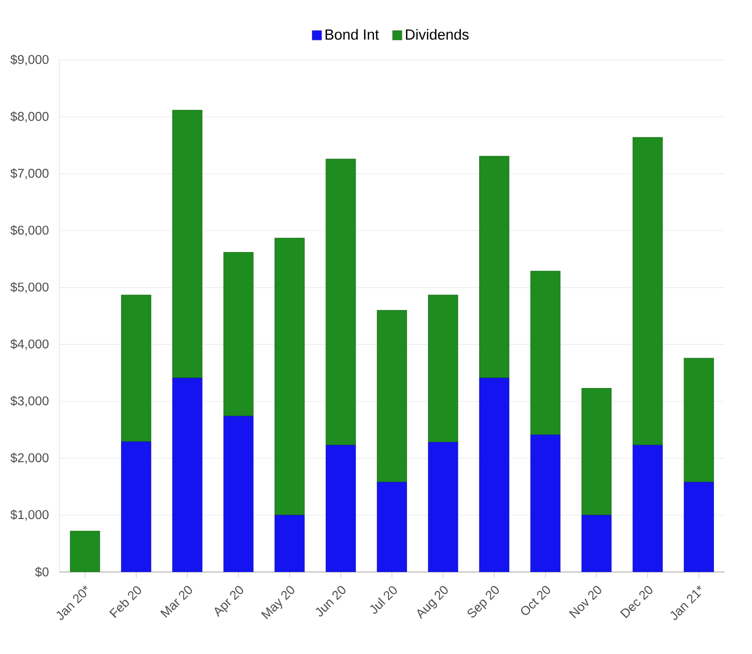 Image resolution: width=752 pixels, height=654 pixels. Describe the element at coordinates (535, 600) in the screenshot. I see `x-tick-label: Oct 20` at that location.